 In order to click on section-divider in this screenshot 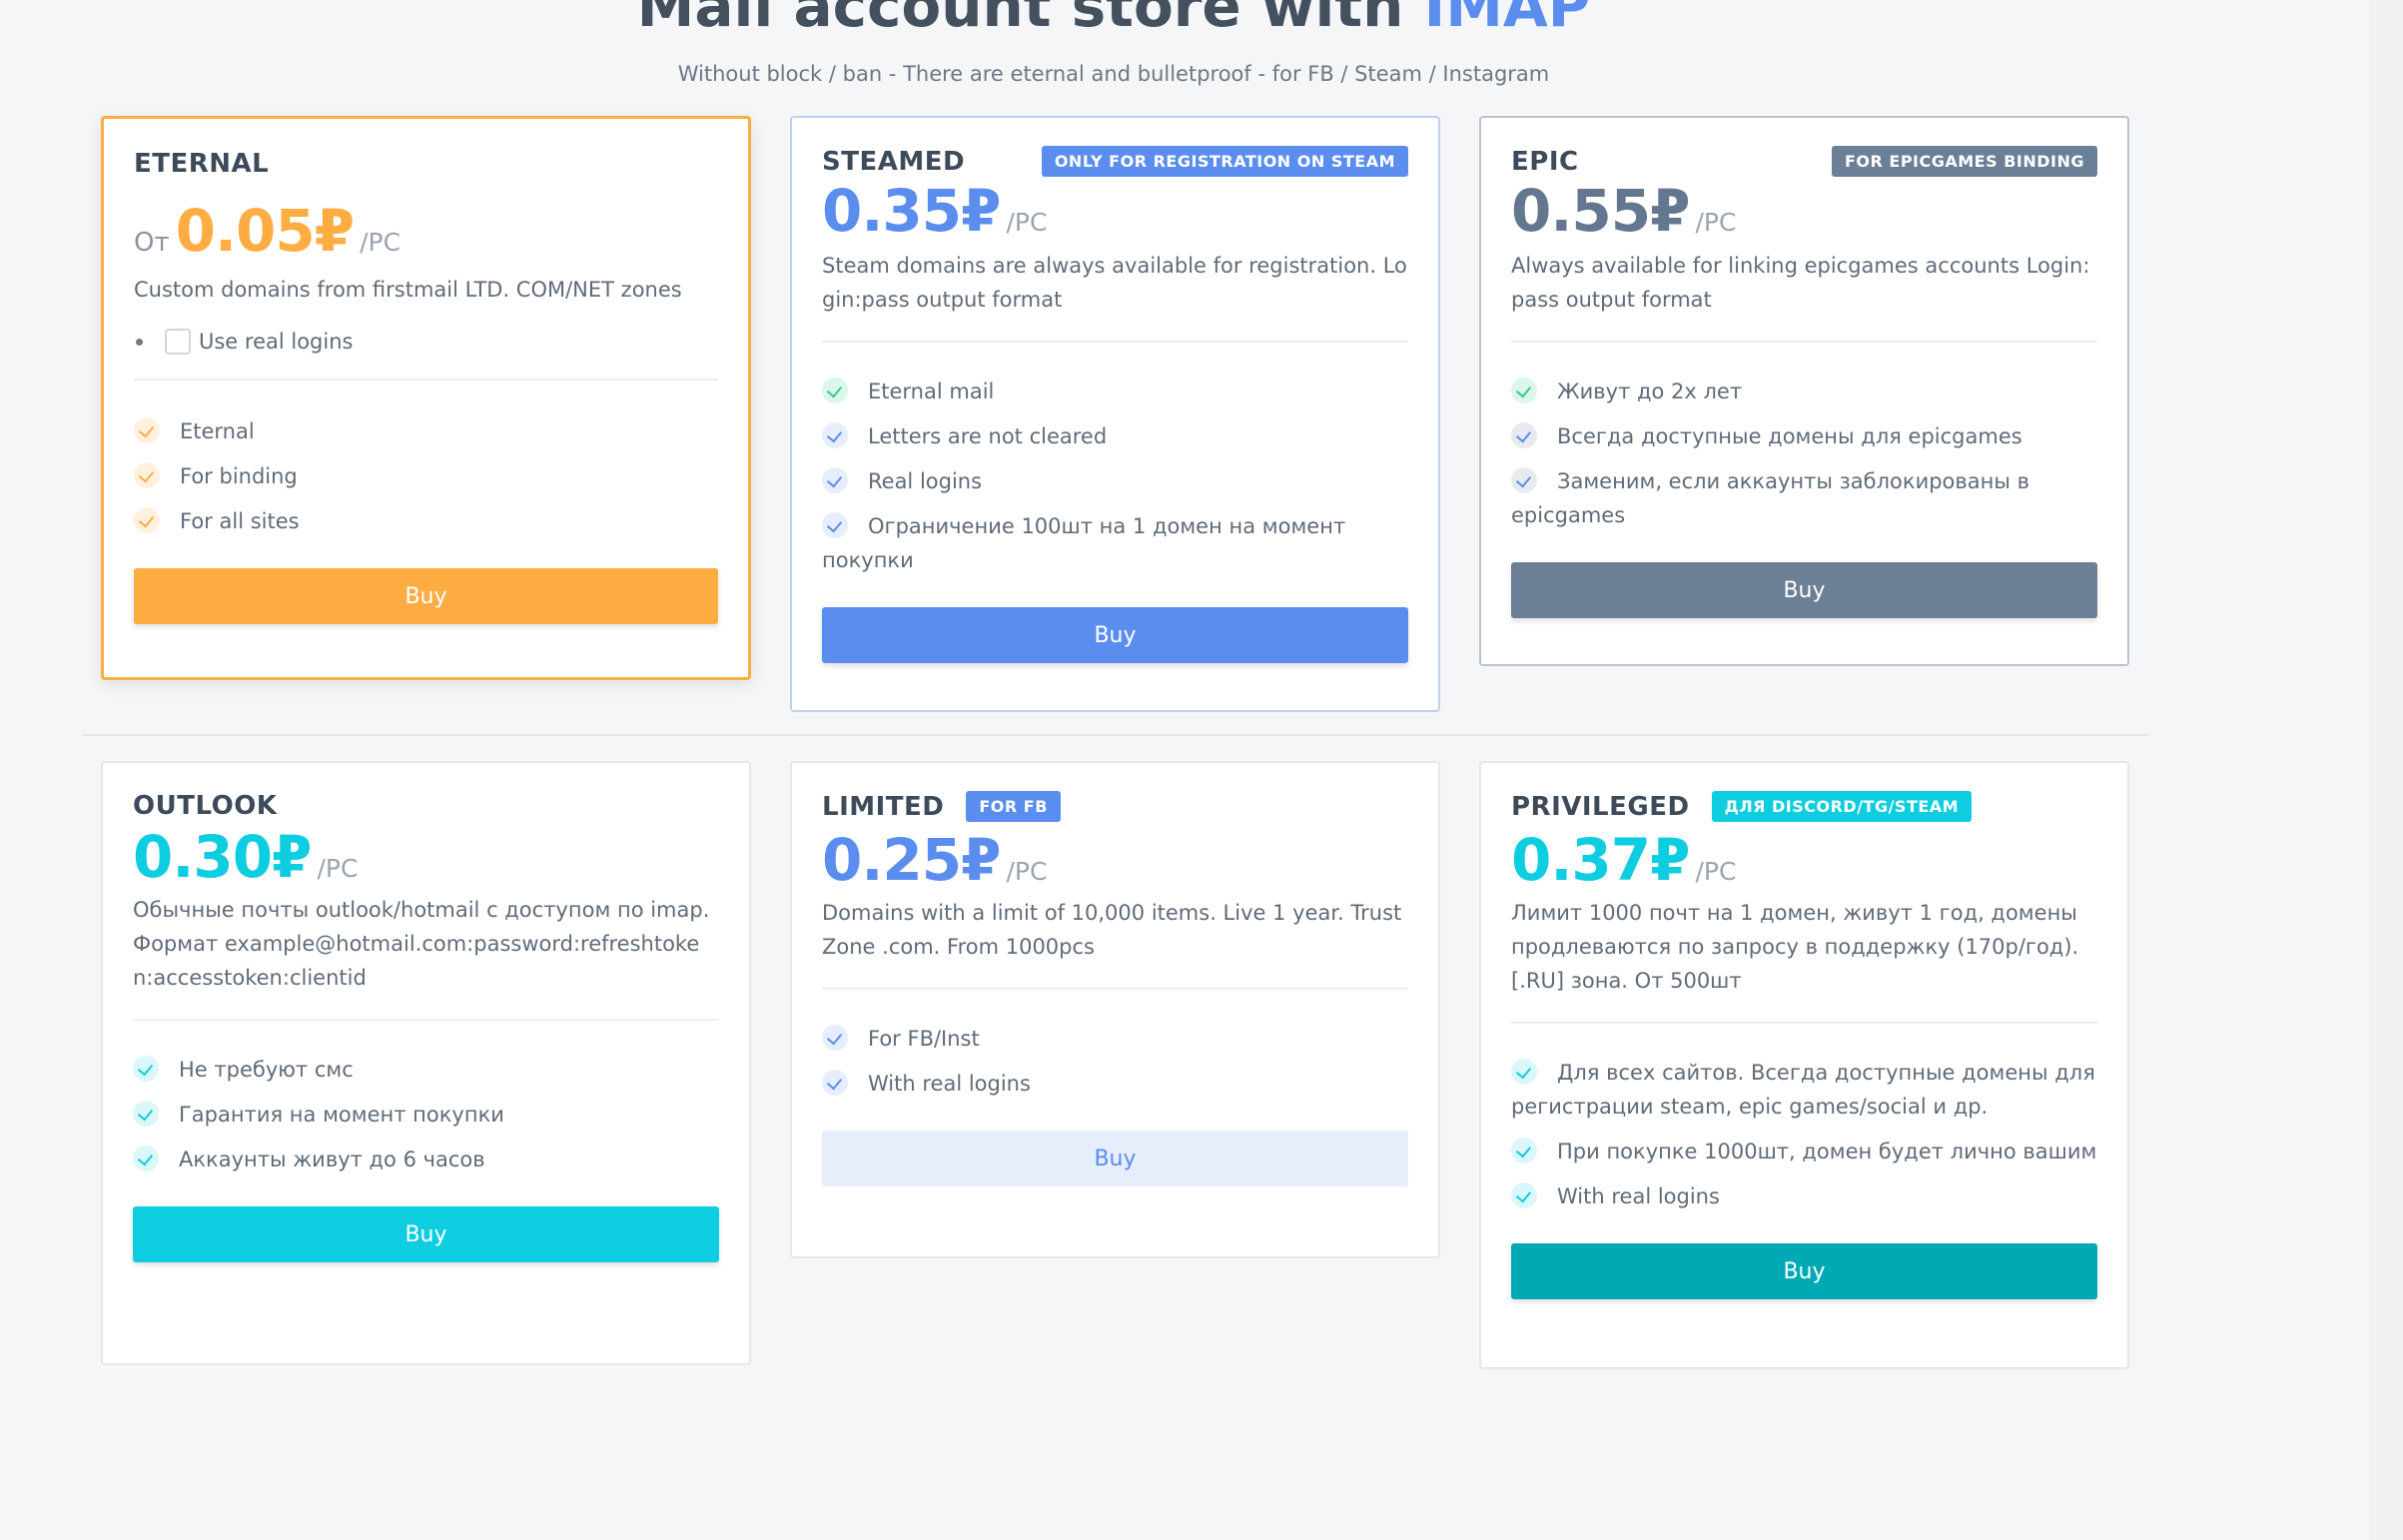, I will do `click(1115, 735)`.